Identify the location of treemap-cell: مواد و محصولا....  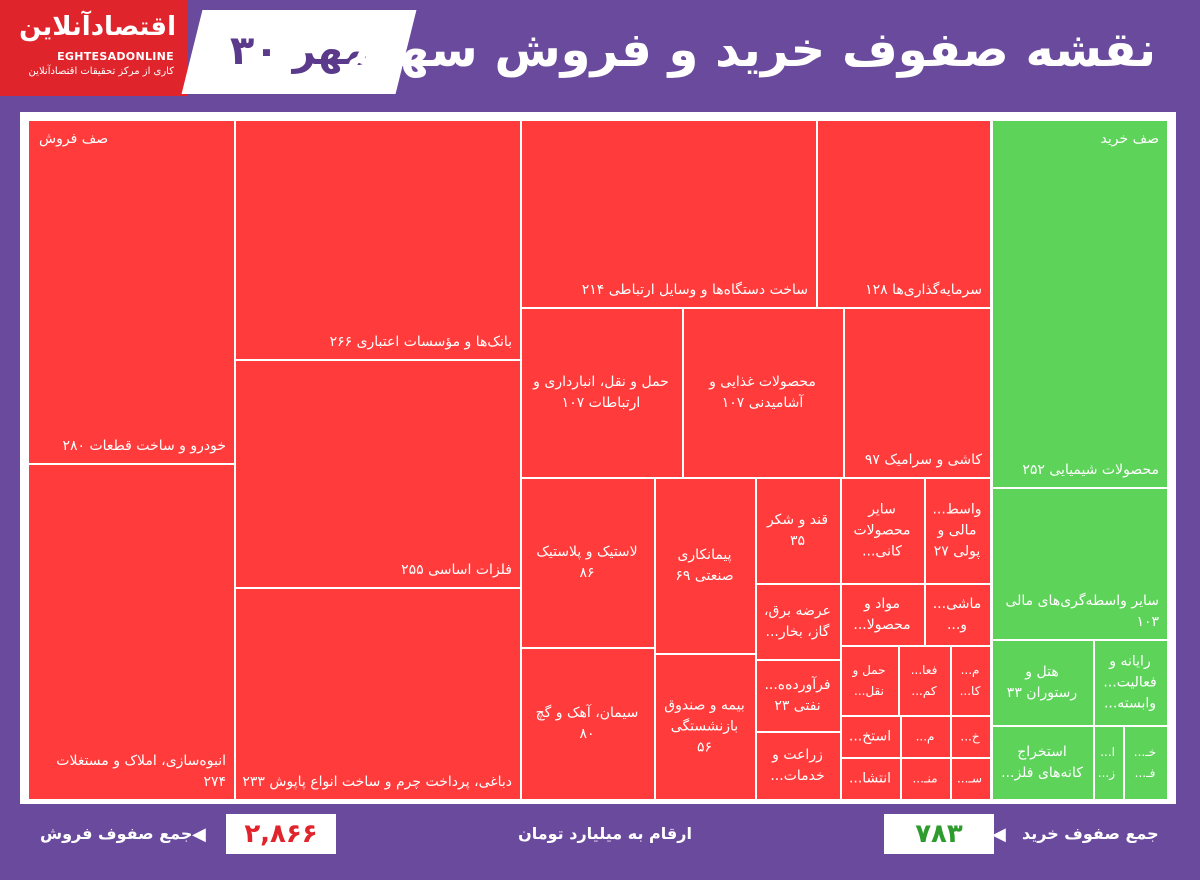
(883, 615).